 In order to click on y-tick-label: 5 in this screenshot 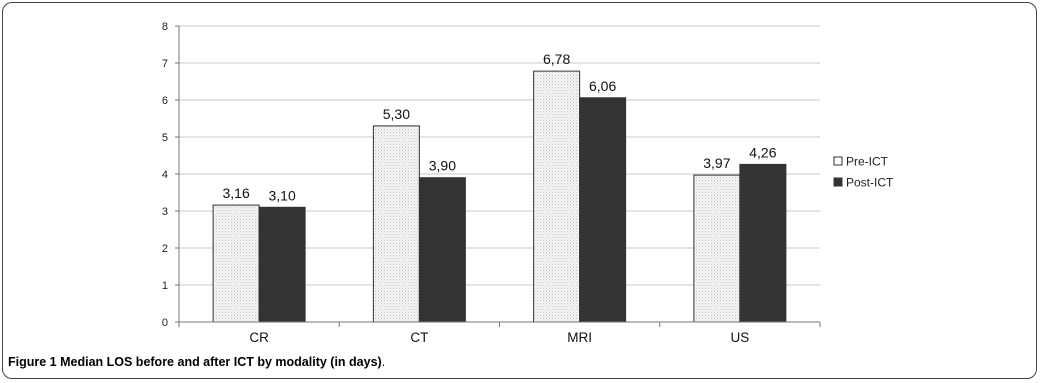, I will do `click(165, 138)`.